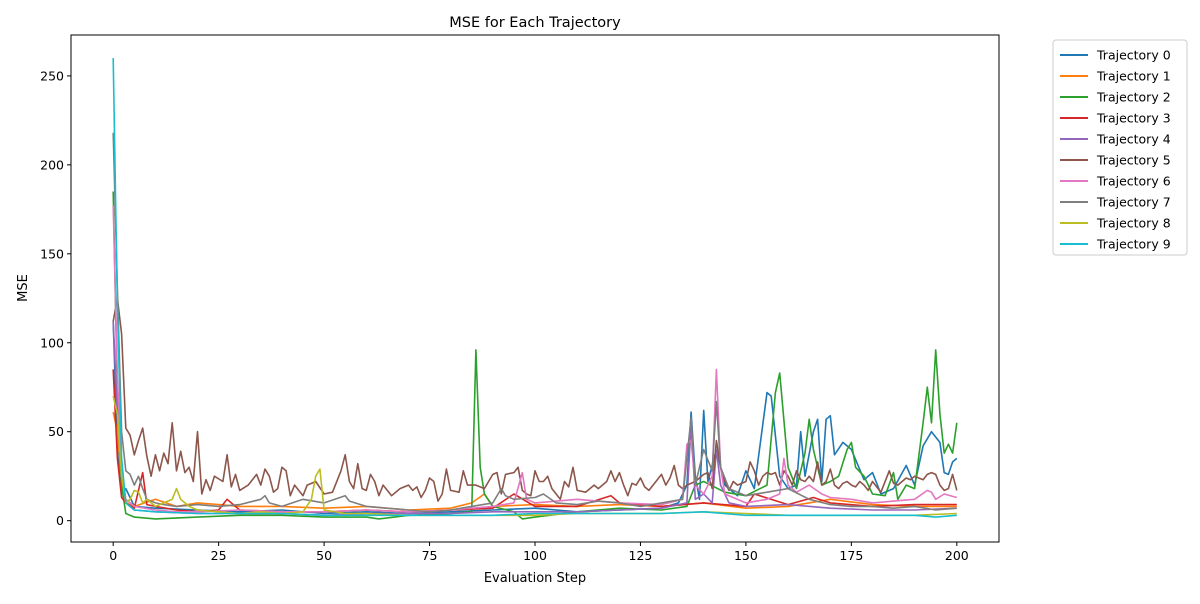  Describe the element at coordinates (219, 555) in the screenshot. I see `x-tick-label: 25` at that location.